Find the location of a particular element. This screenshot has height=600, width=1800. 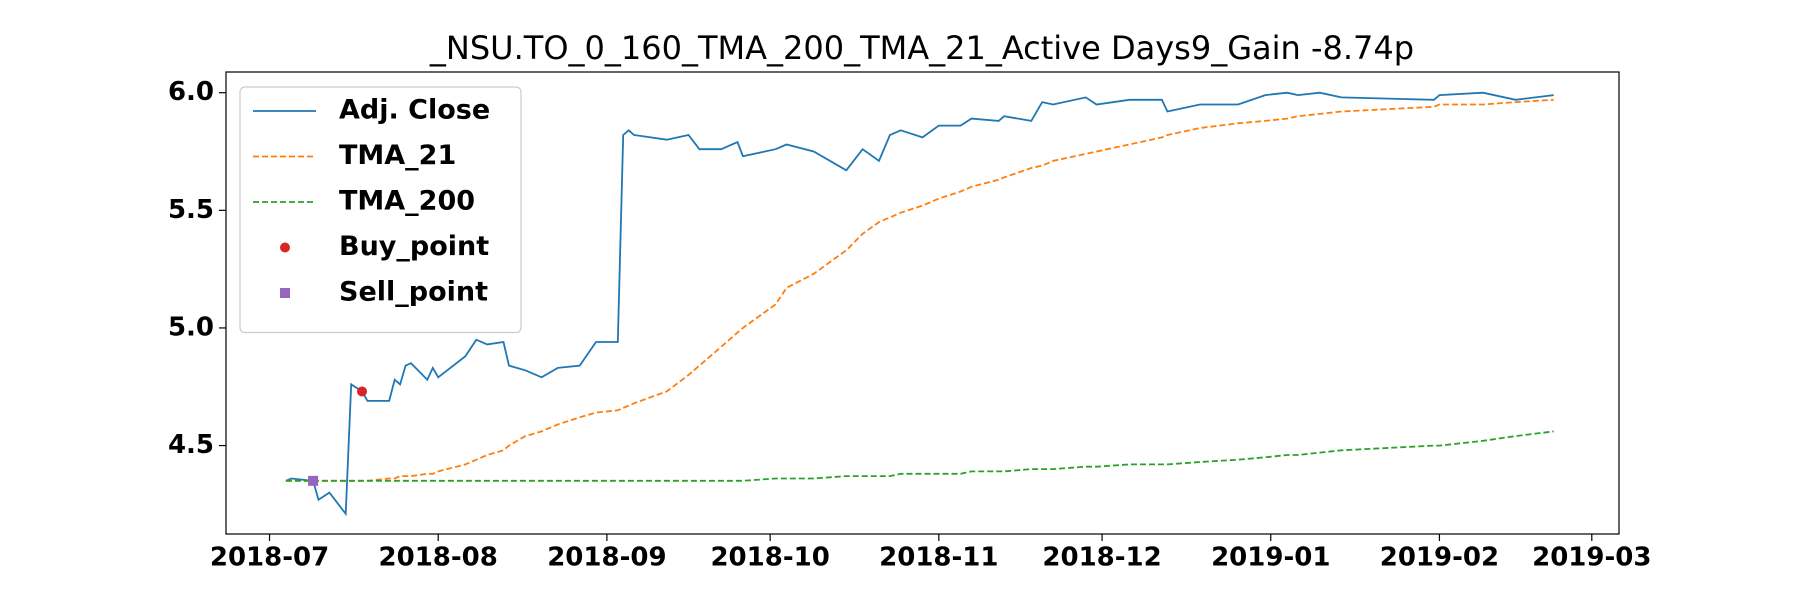

legend-label: TMA_200 is located at coordinates (407, 201).